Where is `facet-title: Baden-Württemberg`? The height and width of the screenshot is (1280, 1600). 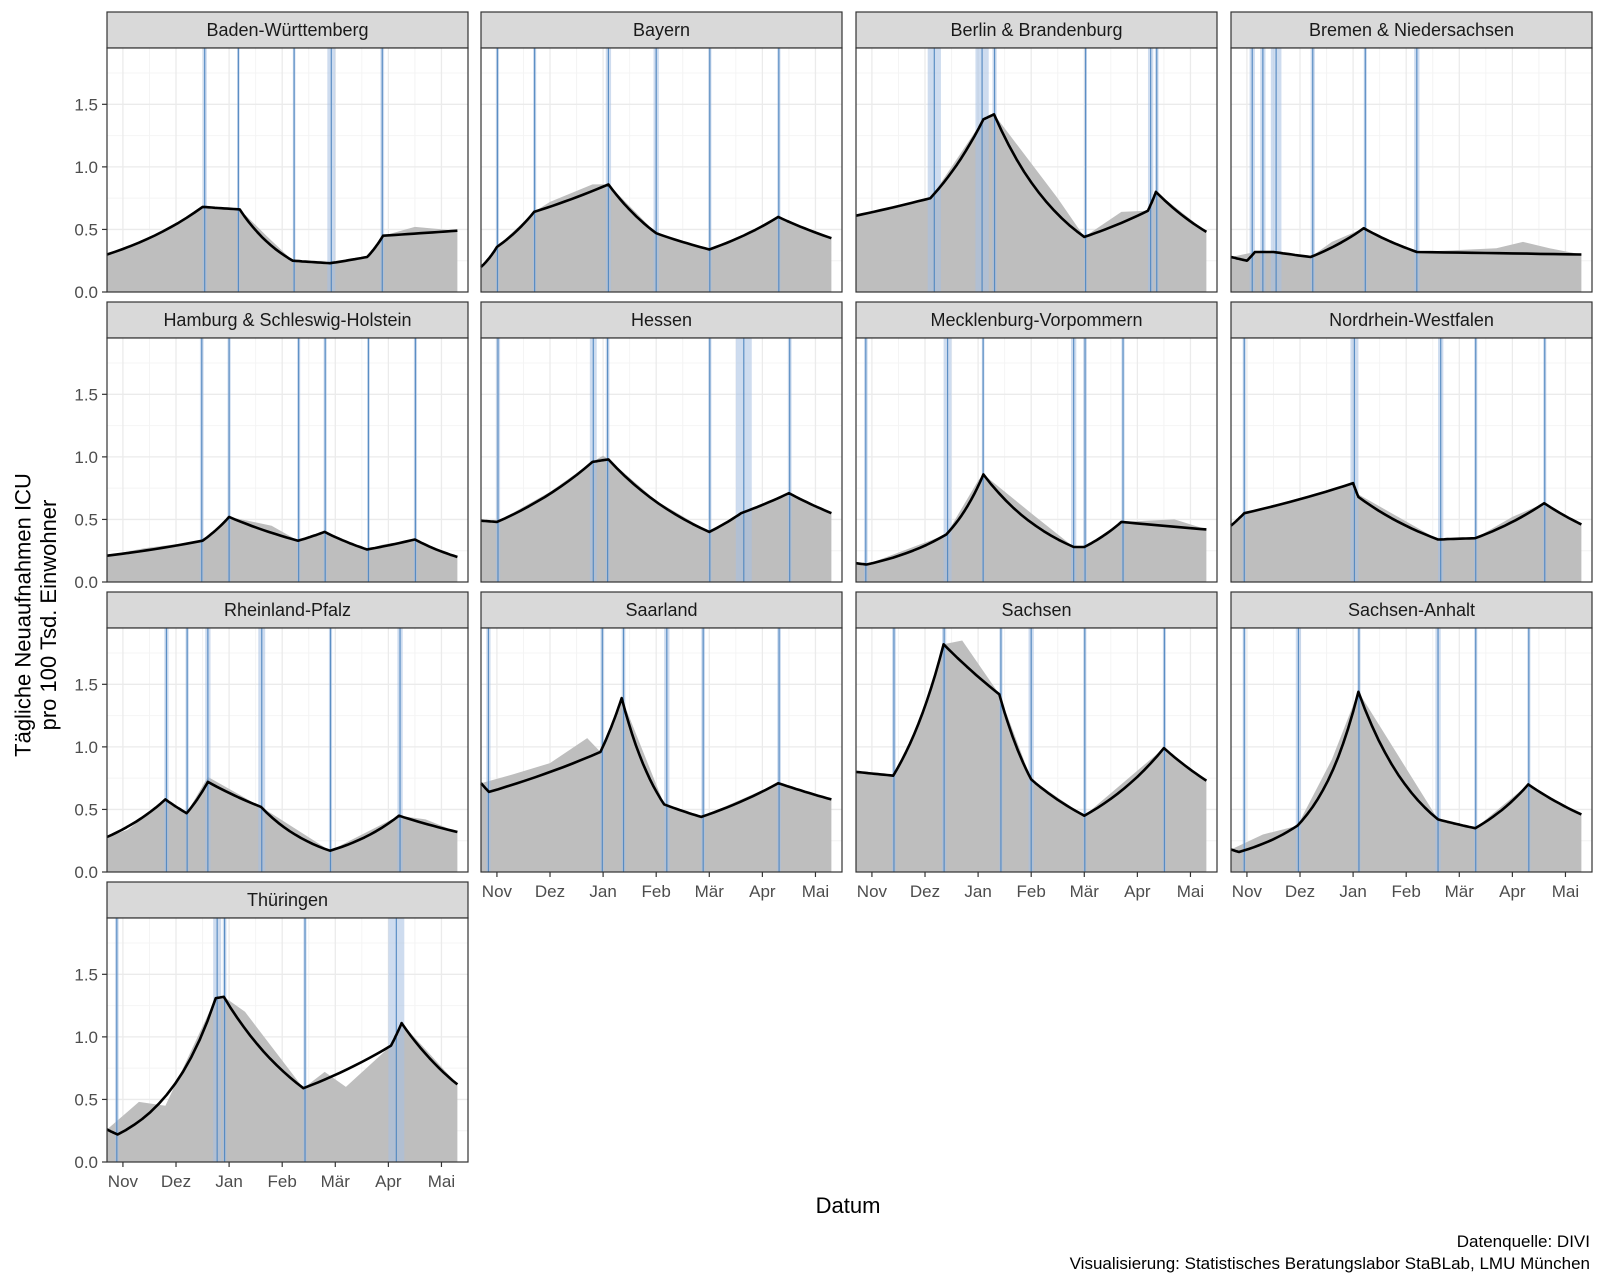 facet-title: Baden-Württemberg is located at coordinates (287, 30).